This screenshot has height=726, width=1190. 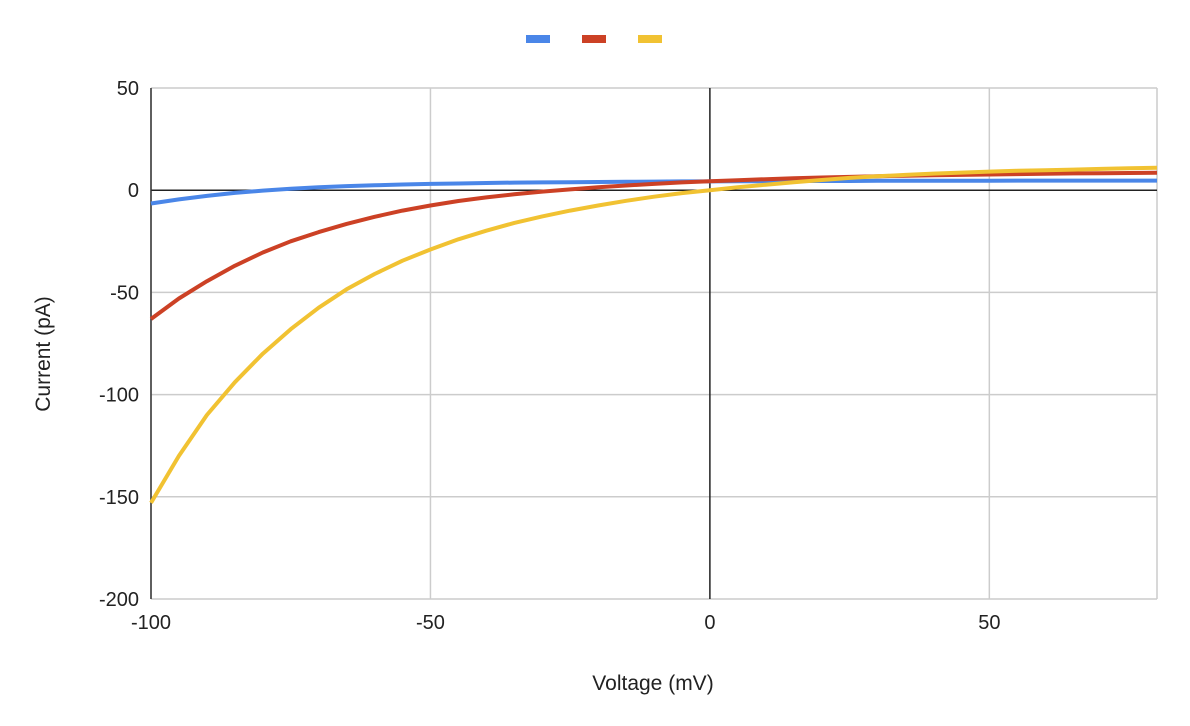 What do you see at coordinates (709, 623) in the screenshot?
I see `x-tick-label: 0` at bounding box center [709, 623].